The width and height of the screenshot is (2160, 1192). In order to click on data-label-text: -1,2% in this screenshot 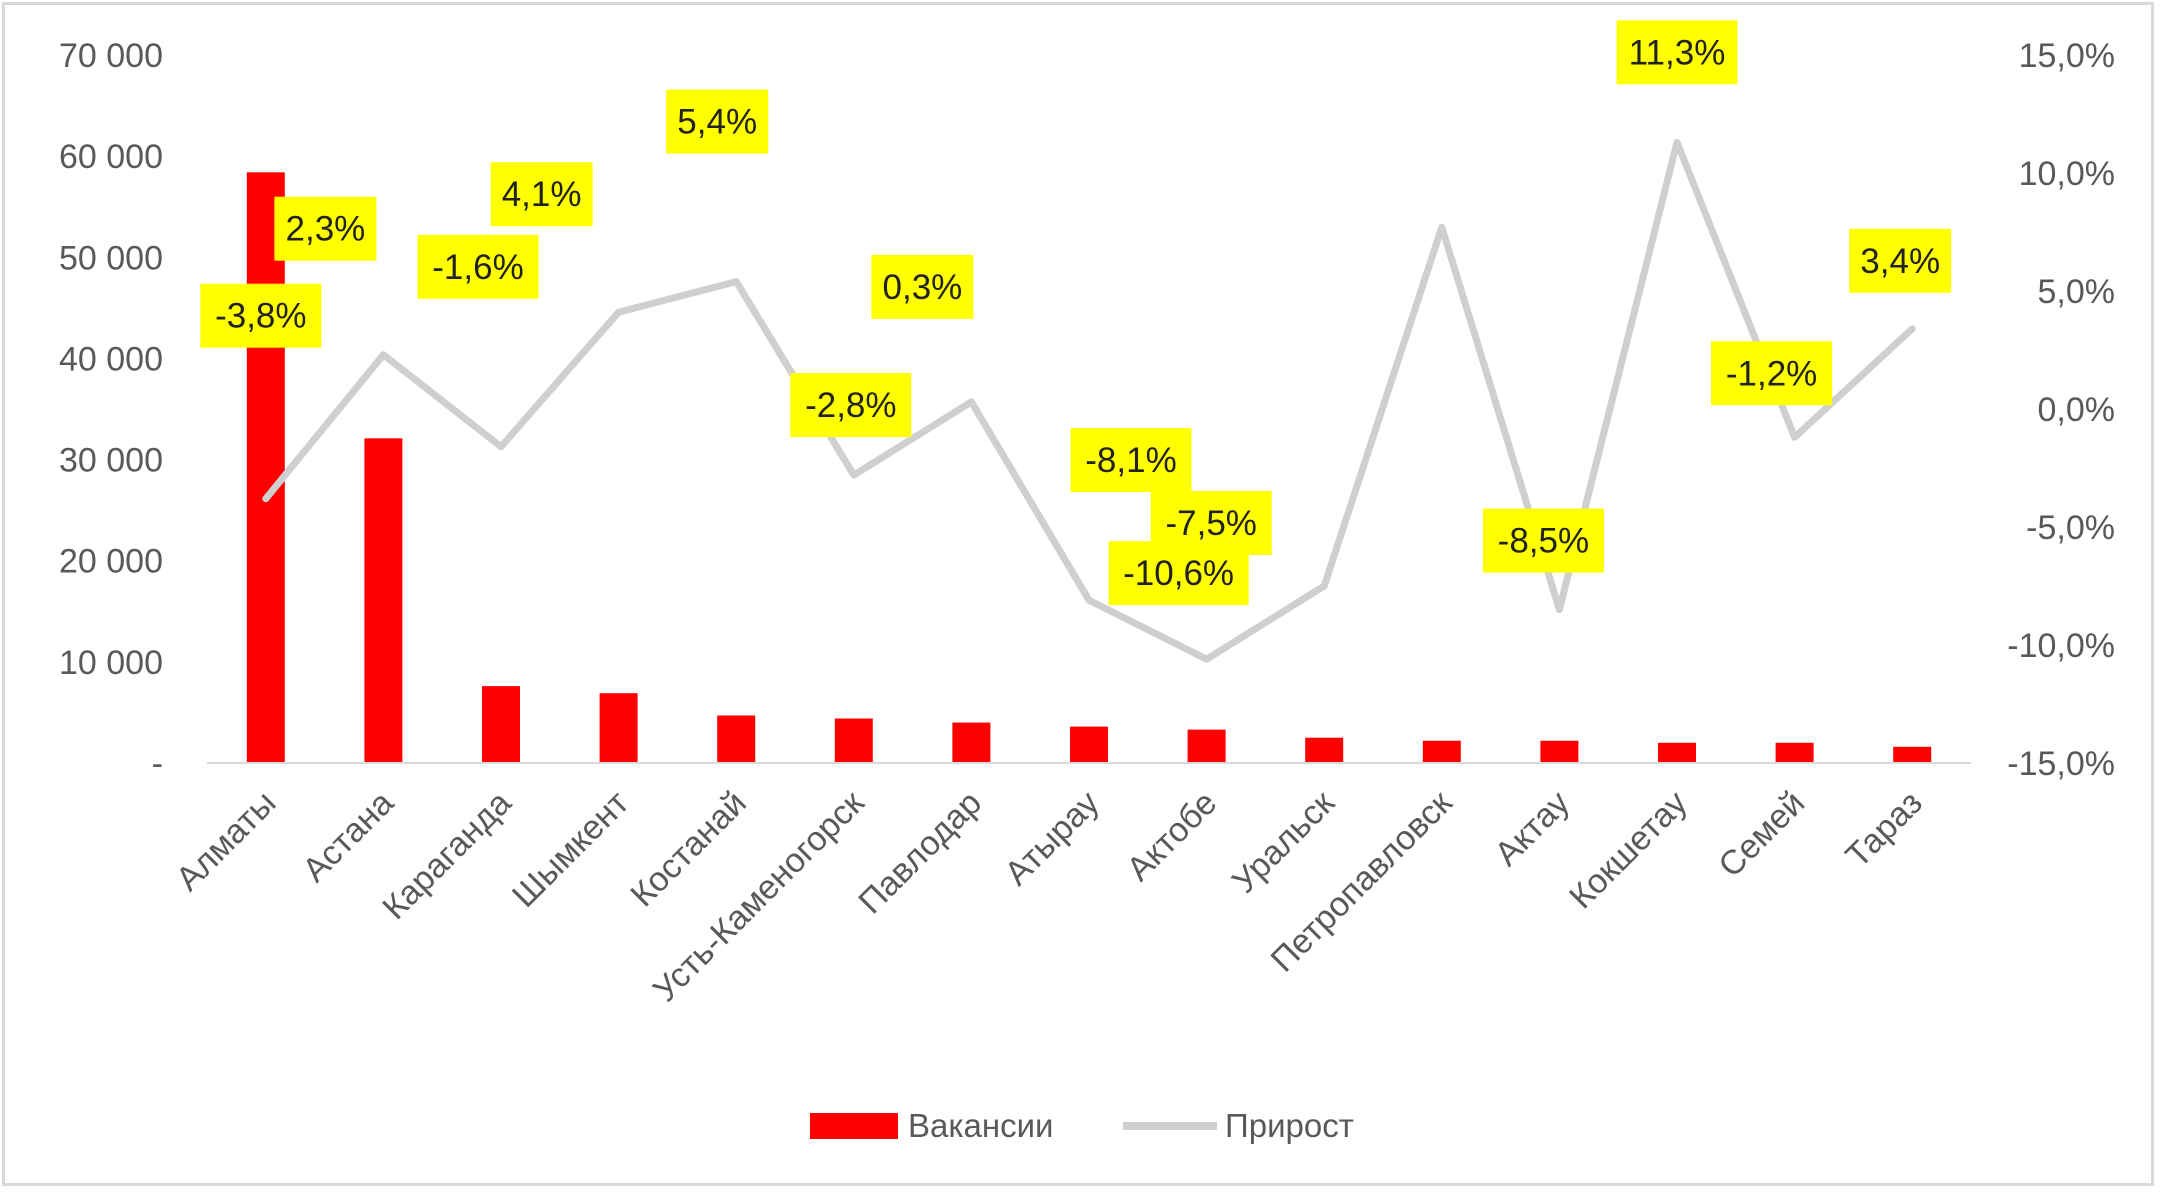, I will do `click(1771, 373)`.